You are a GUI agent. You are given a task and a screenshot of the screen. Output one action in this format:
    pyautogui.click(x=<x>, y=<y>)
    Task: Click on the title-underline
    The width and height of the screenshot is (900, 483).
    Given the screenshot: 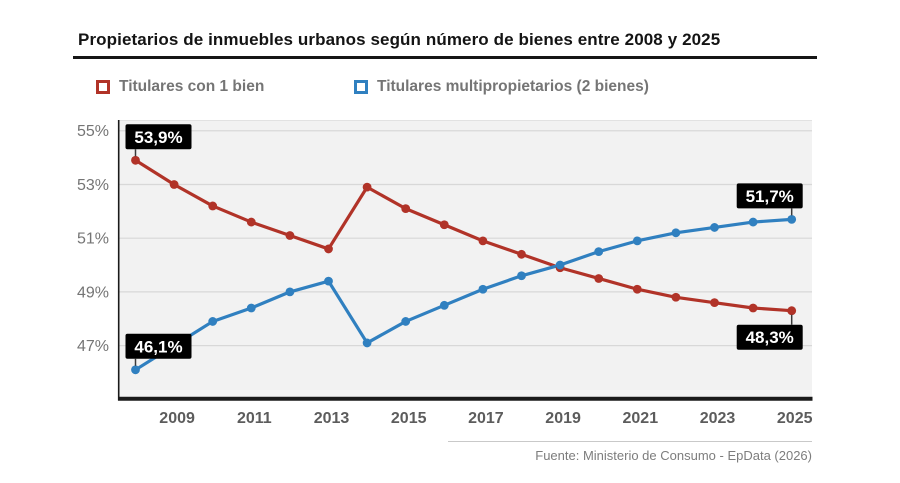 What is the action you would take?
    pyautogui.click(x=445, y=57)
    